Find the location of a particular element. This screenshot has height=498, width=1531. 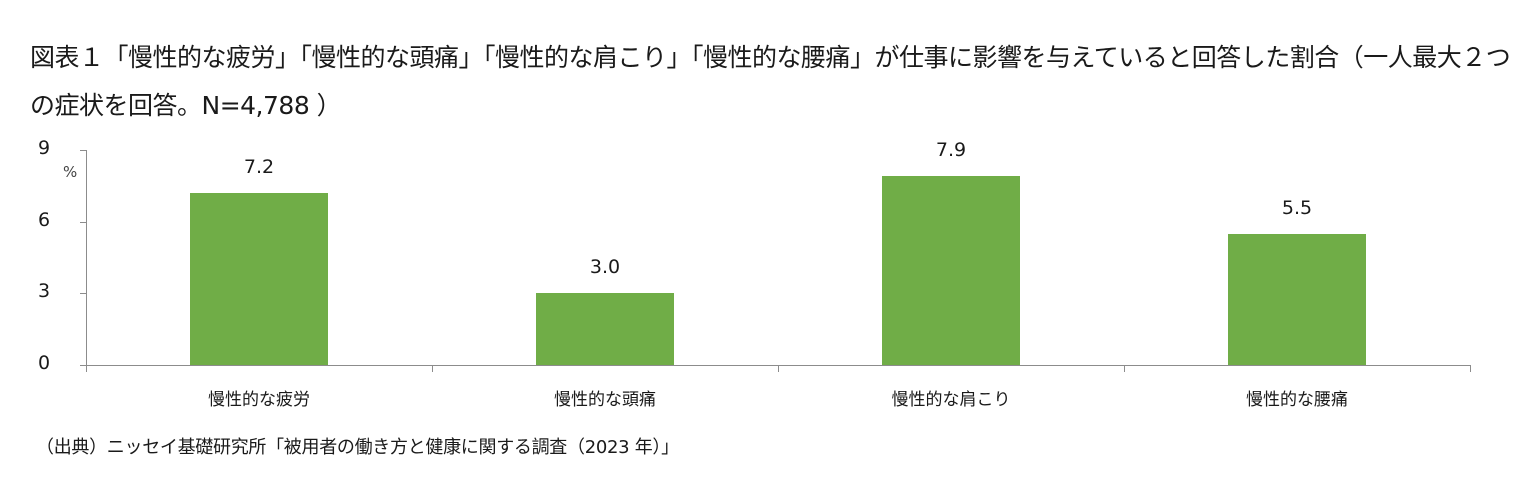

x-category-label: 慢性的な腰痛 is located at coordinates (1297, 400).